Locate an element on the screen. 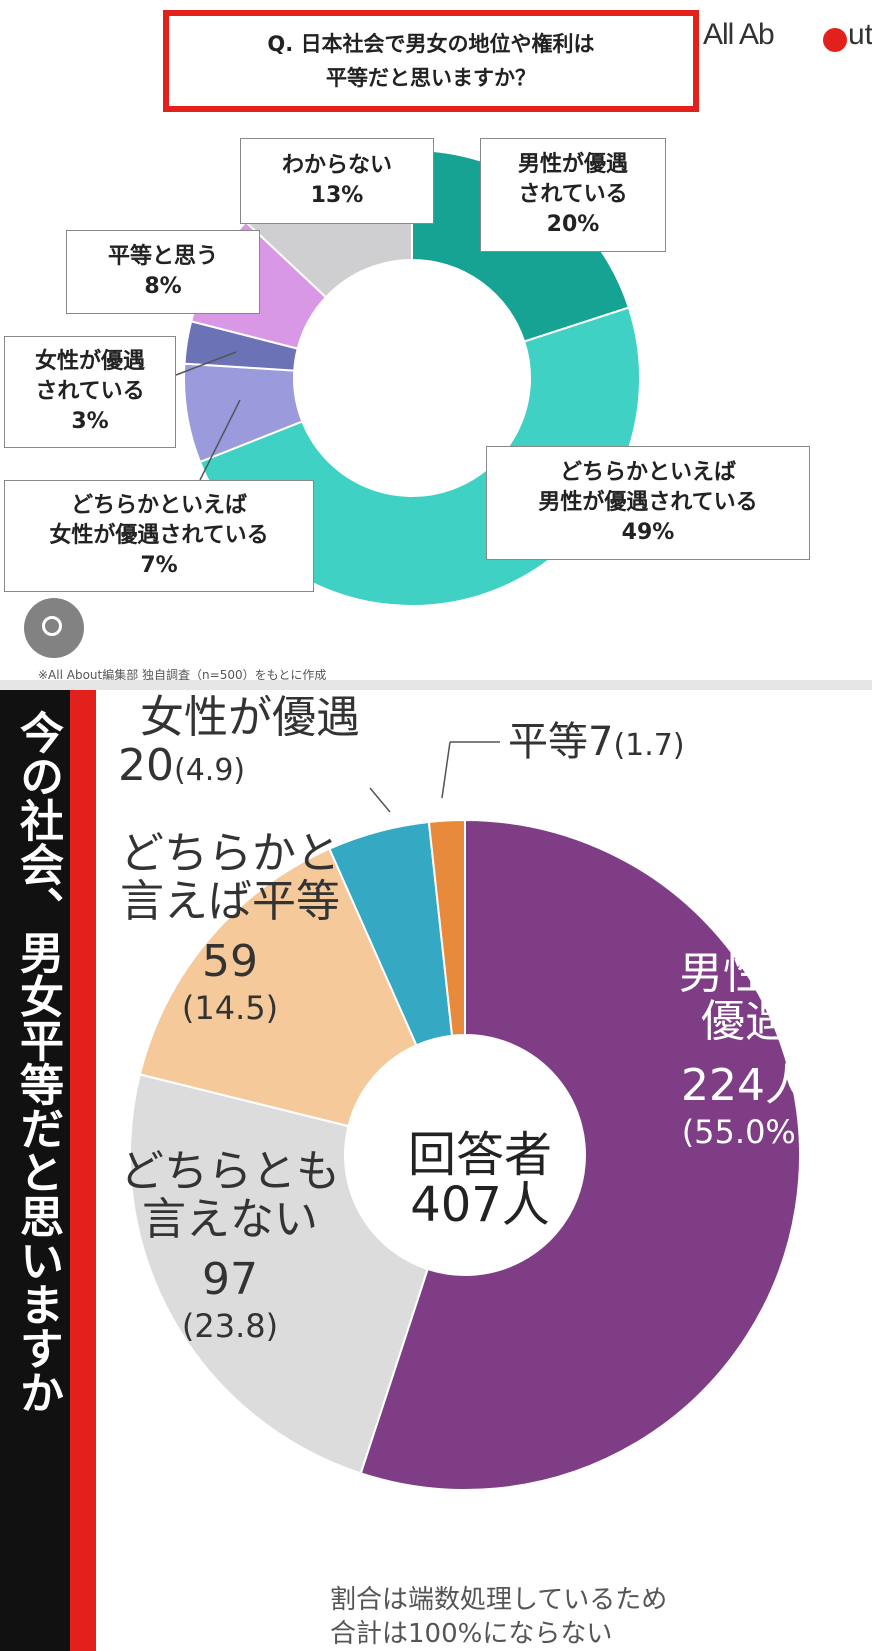 This screenshot has height=1651, width=872. slice-value-text: 8% is located at coordinates (163, 286).